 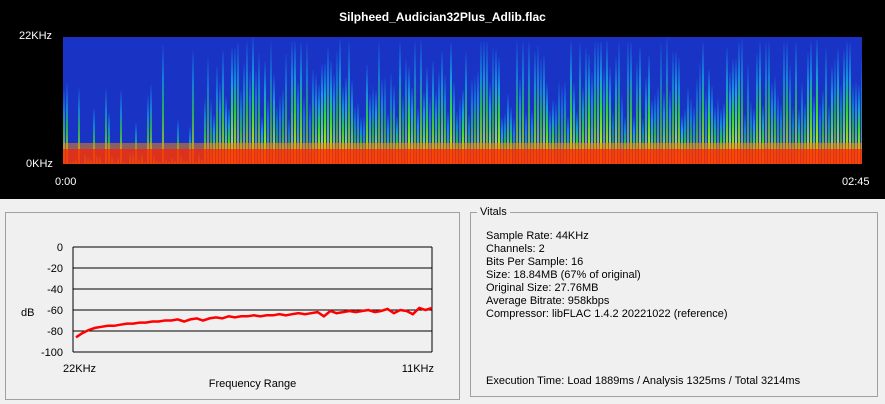 What do you see at coordinates (27, 313) in the screenshot?
I see `y-axis-label: dB` at bounding box center [27, 313].